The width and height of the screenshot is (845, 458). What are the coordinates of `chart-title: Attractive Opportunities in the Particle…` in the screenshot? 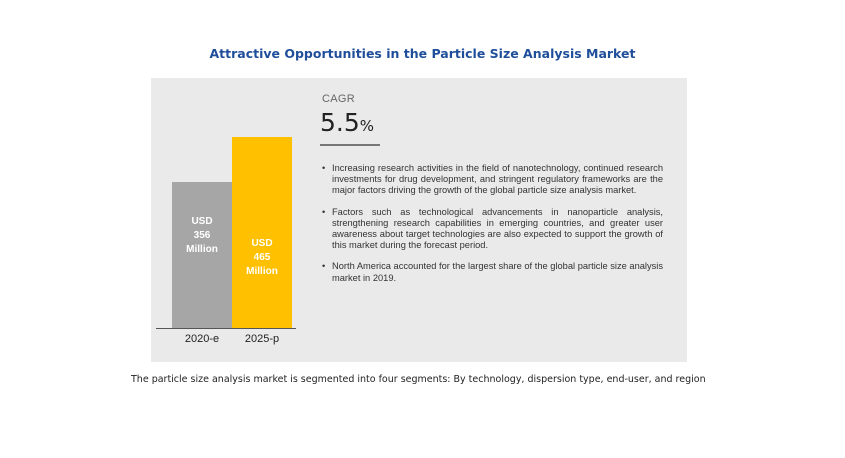 It's located at (422, 53).